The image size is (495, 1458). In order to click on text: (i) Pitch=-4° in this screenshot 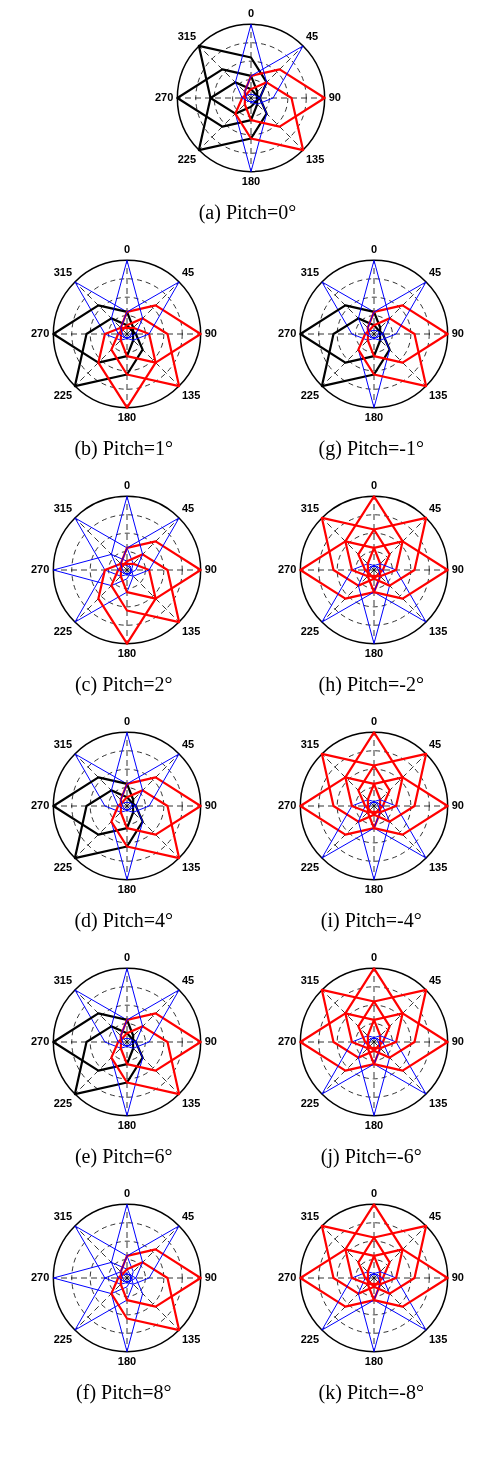, I will do `click(371, 921)`.